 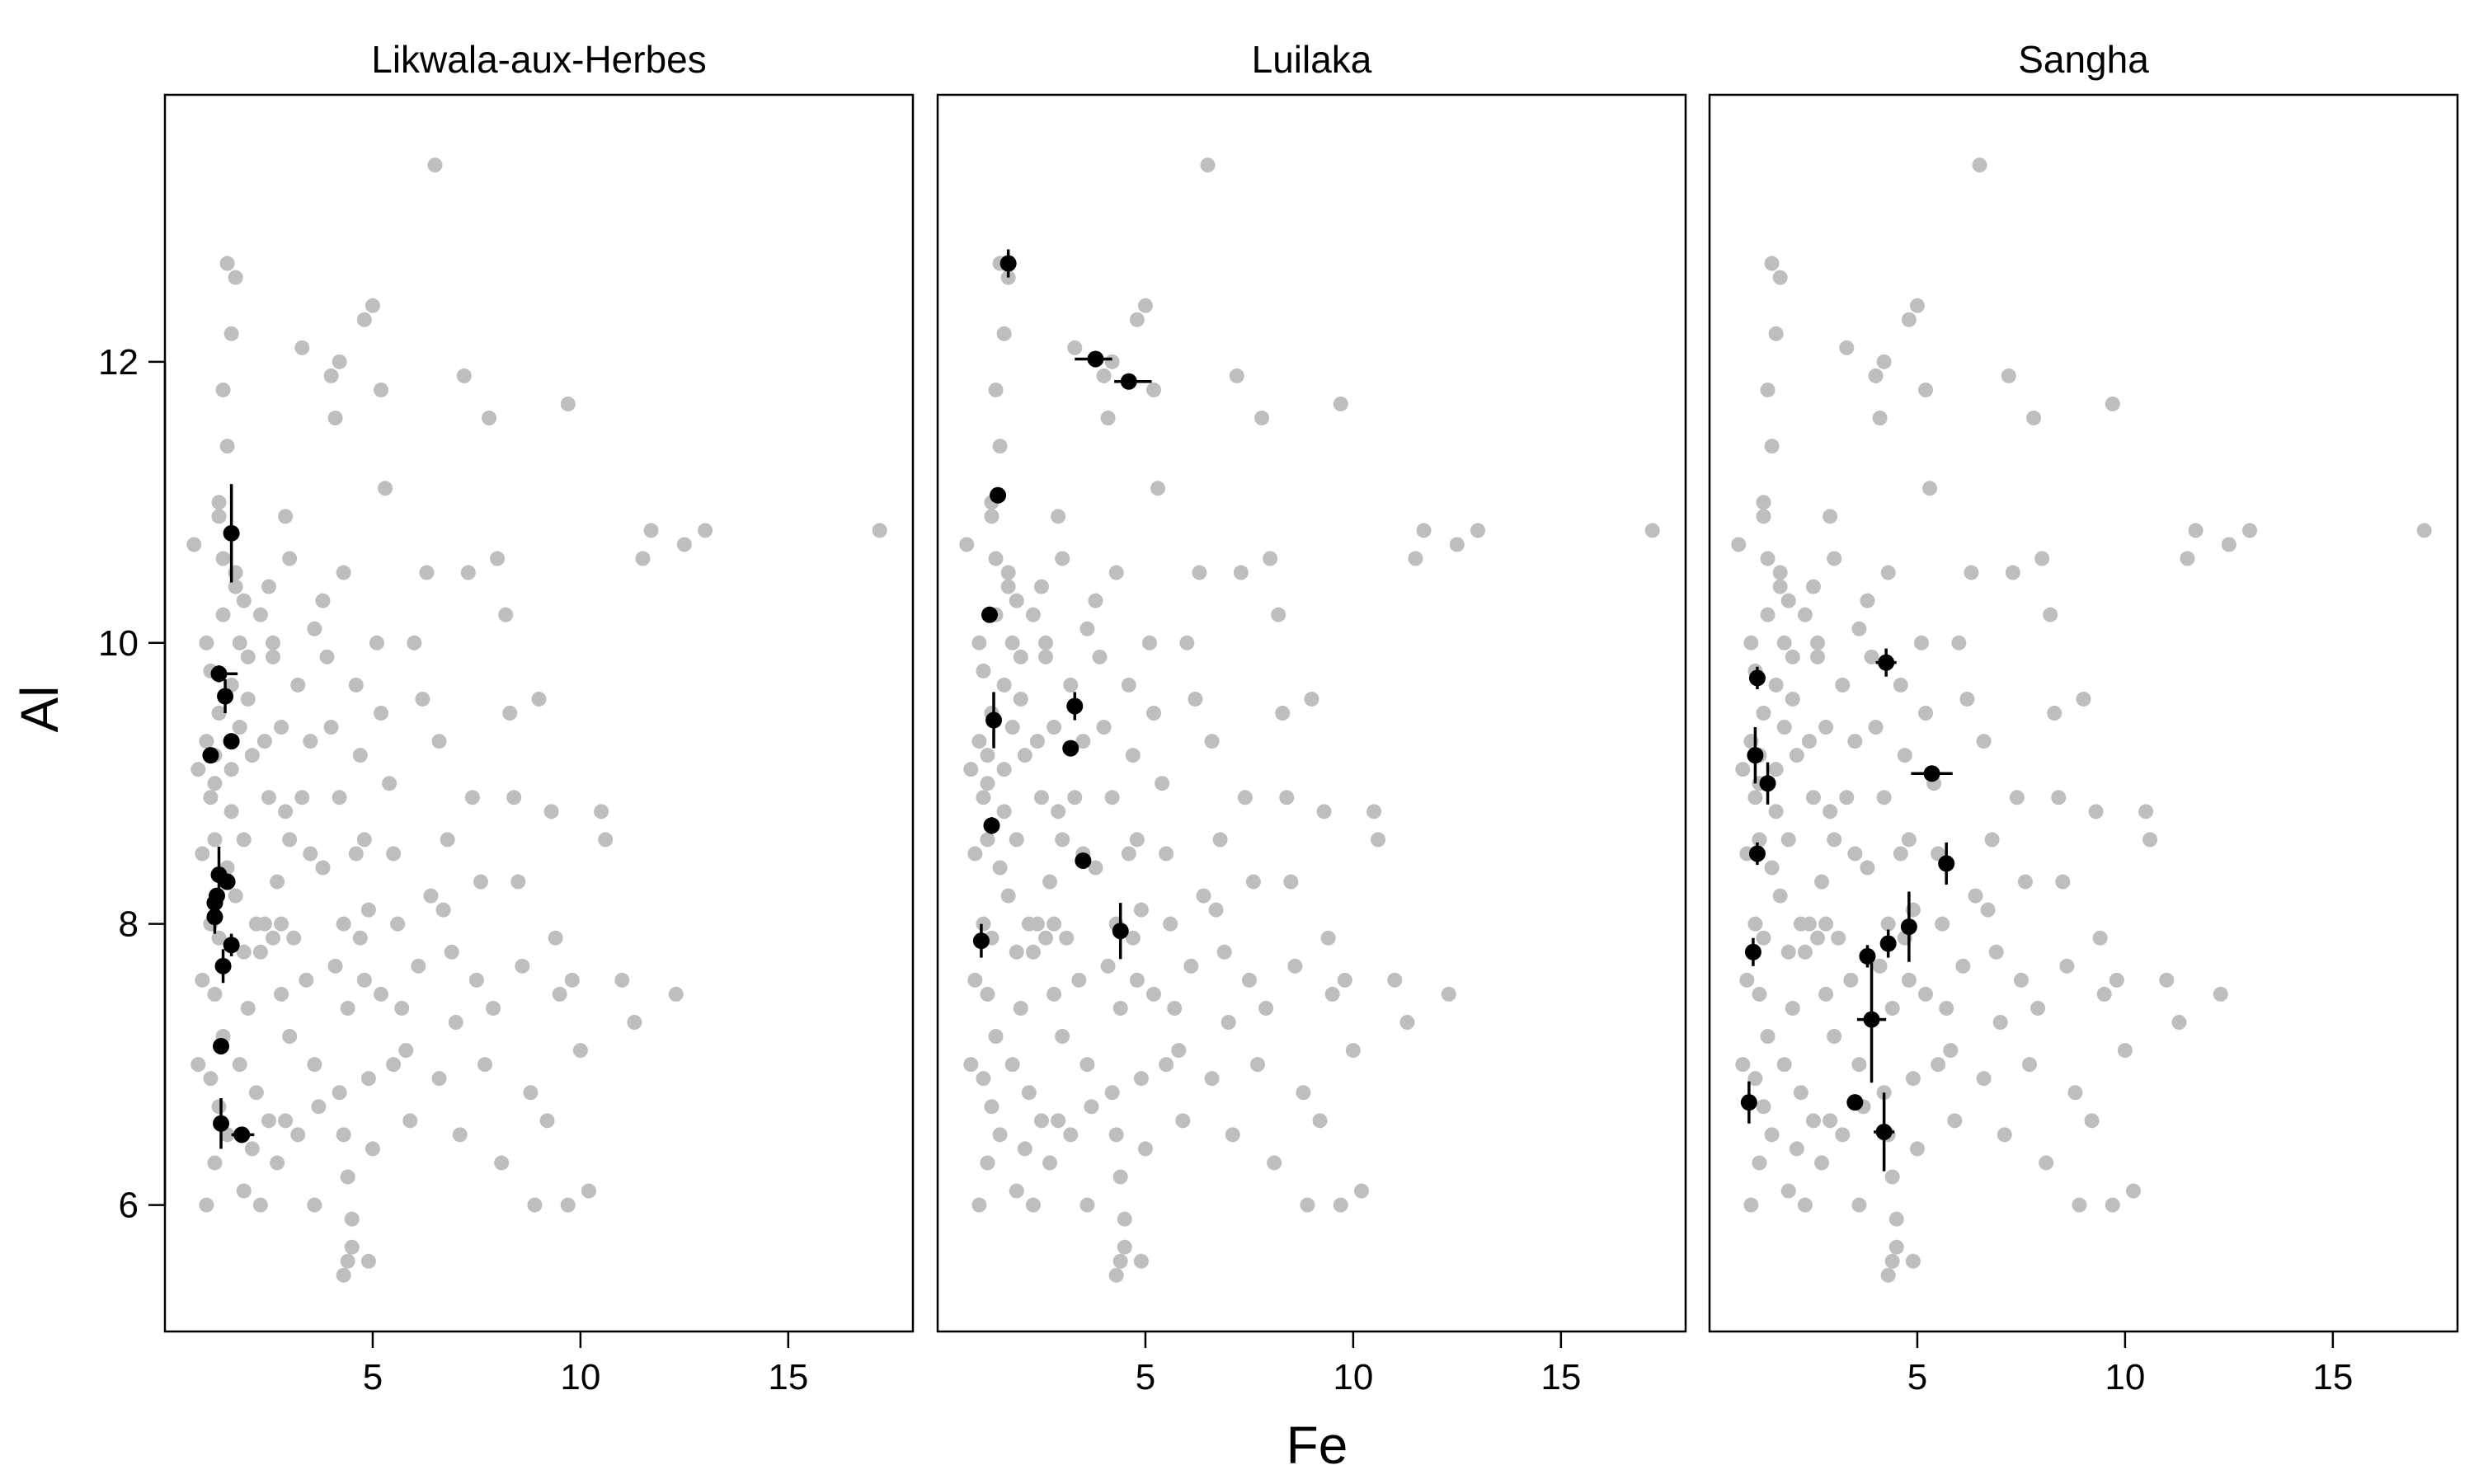 I want to click on x-tick-label: 15, so click(x=1560, y=1377).